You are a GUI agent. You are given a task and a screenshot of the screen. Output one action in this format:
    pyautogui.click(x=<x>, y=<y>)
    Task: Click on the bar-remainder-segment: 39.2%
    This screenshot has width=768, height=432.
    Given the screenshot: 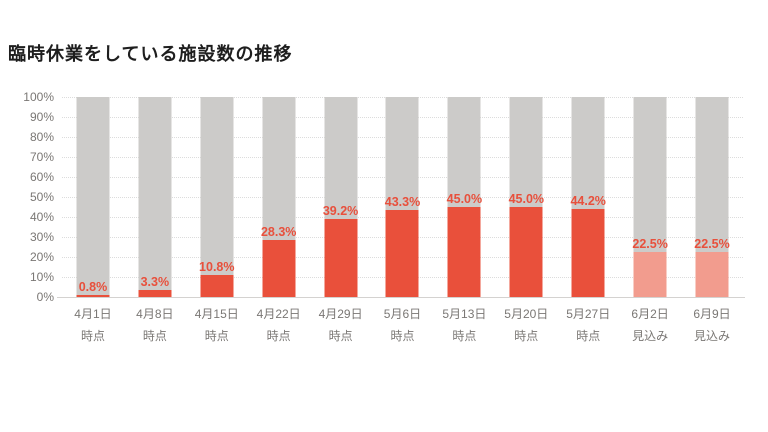 What is the action you would take?
    pyautogui.click(x=340, y=197)
    